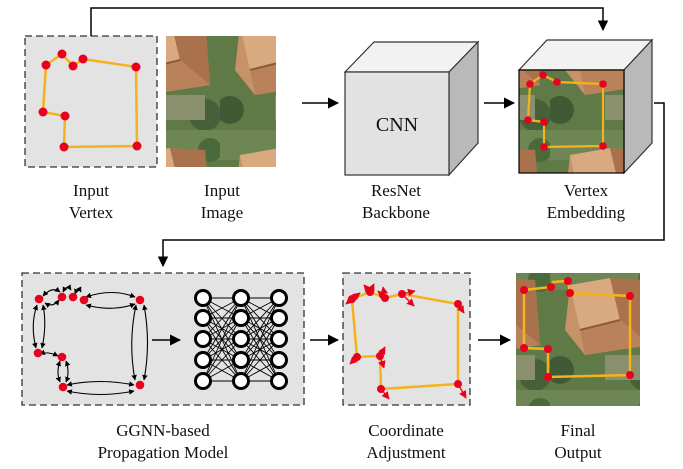  I want to click on ggnn-graph-edges, so click(90, 340).